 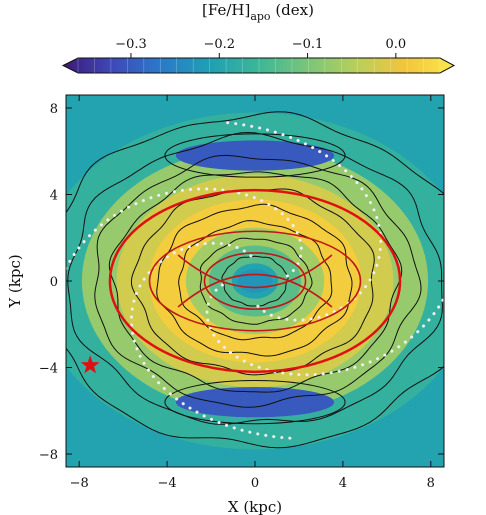 I want to click on sun-star-icon, so click(x=90, y=364).